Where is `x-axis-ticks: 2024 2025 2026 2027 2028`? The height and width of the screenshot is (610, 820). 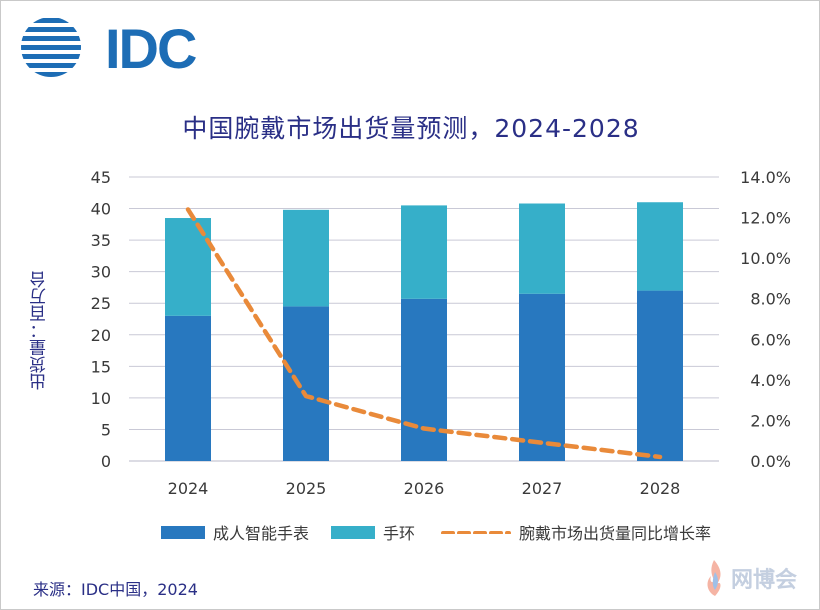 x-axis-ticks: 2024 2025 2026 2027 2028 is located at coordinates (424, 488).